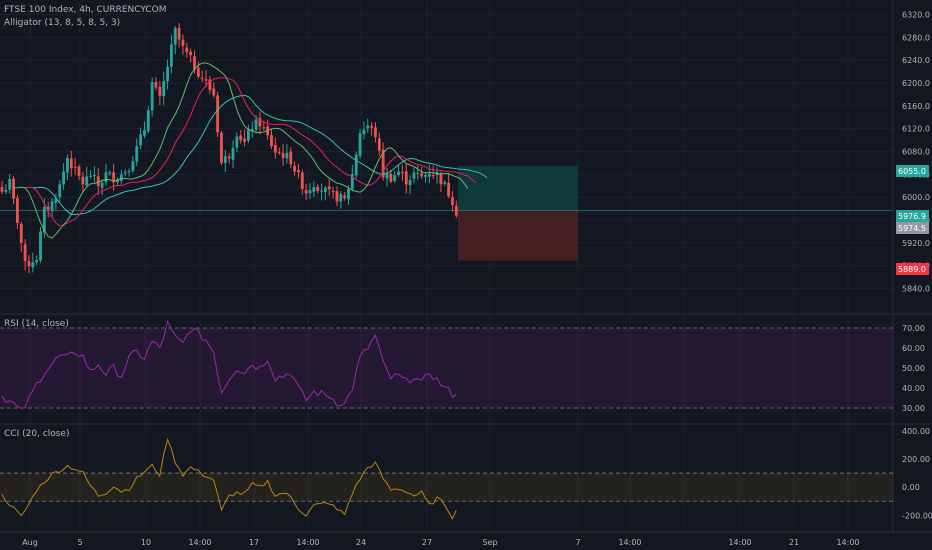 The image size is (932, 550). What do you see at coordinates (916, 243) in the screenshot?
I see `price-tick-label: 5920.0` at bounding box center [916, 243].